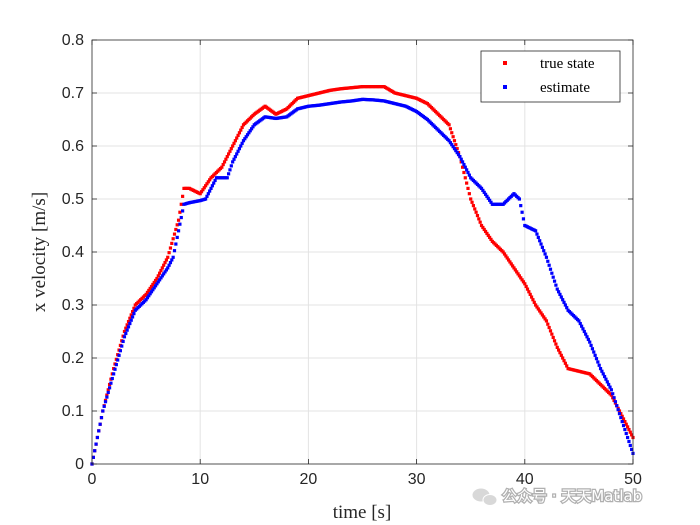 This screenshot has height=525, width=700. I want to click on legend-marker-true-state, so click(505, 63).